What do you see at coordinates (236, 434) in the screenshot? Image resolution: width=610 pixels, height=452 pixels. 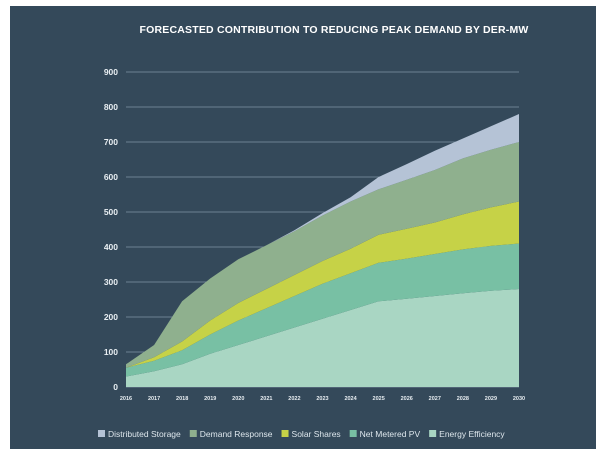 I see `legend-label: Demand Response` at bounding box center [236, 434].